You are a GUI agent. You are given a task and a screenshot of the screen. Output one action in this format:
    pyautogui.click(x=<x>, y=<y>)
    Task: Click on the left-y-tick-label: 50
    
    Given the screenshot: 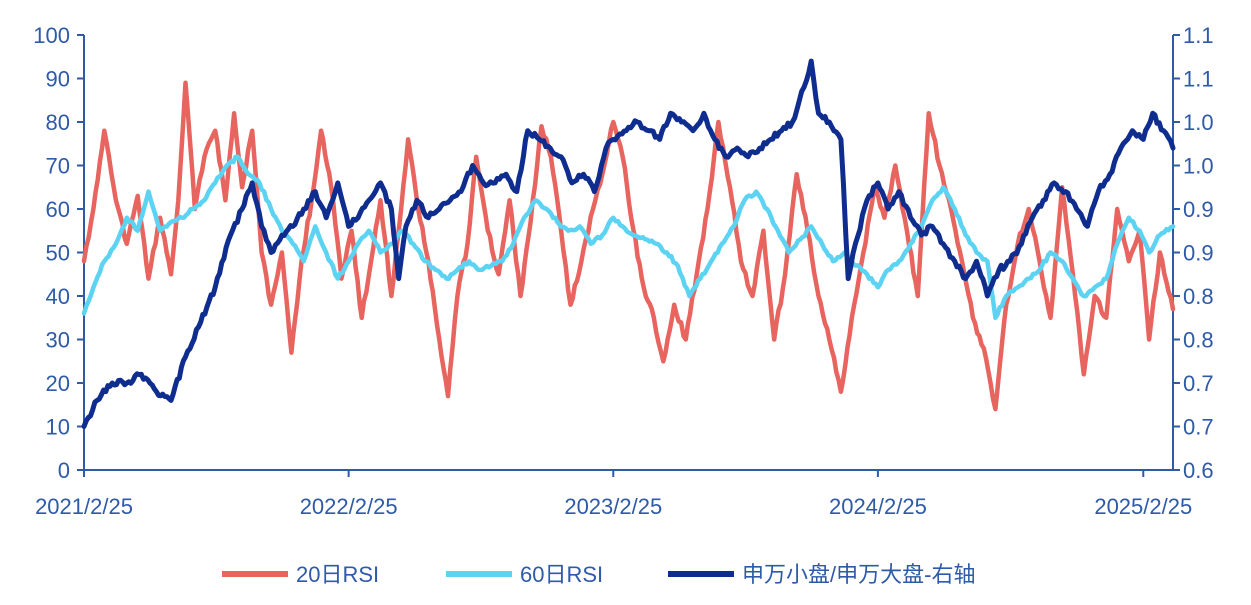 What is the action you would take?
    pyautogui.click(x=58, y=253)
    